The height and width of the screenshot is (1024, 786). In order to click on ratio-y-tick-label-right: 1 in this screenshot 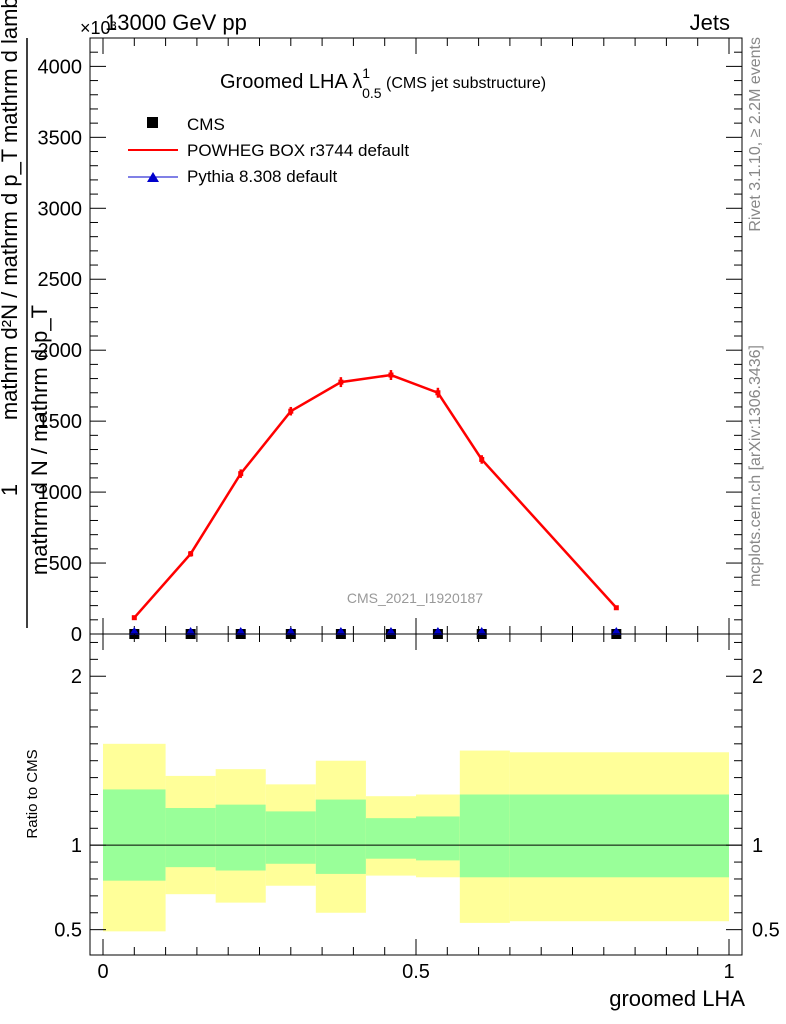, I will do `click(757, 846)`.